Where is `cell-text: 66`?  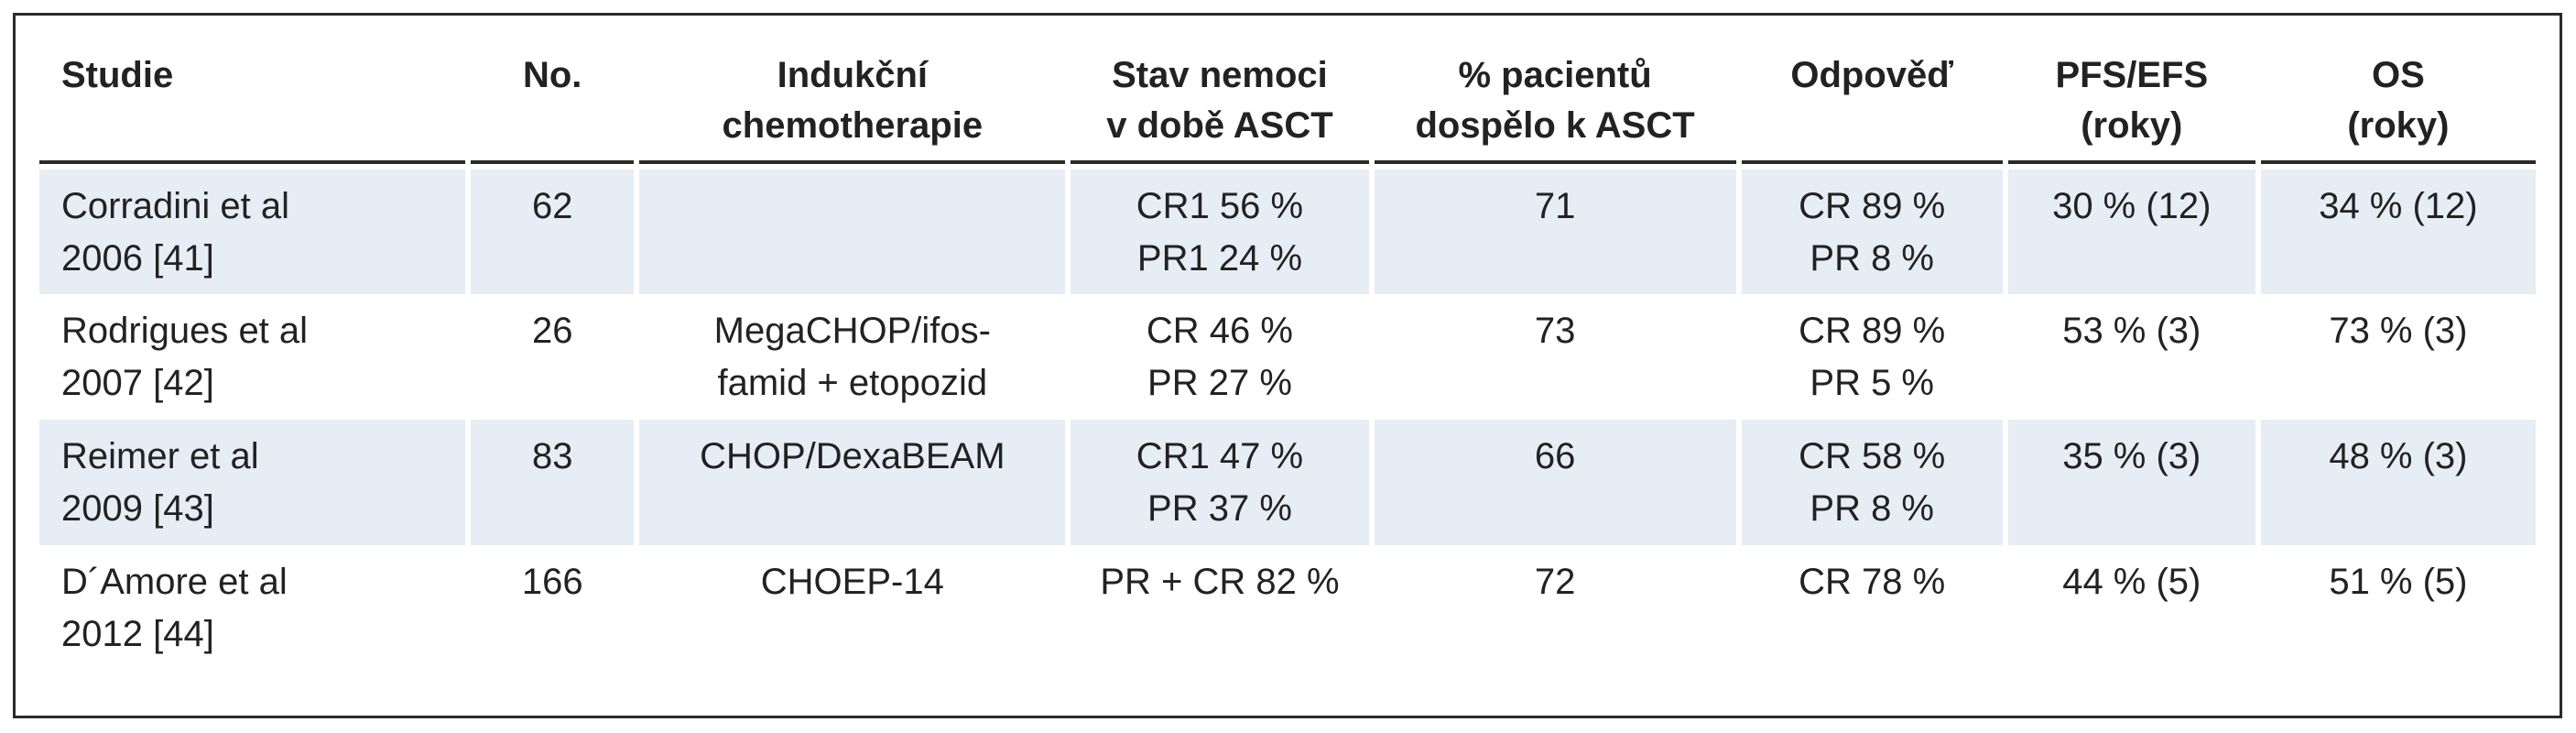
cell-text: 66 is located at coordinates (1555, 456).